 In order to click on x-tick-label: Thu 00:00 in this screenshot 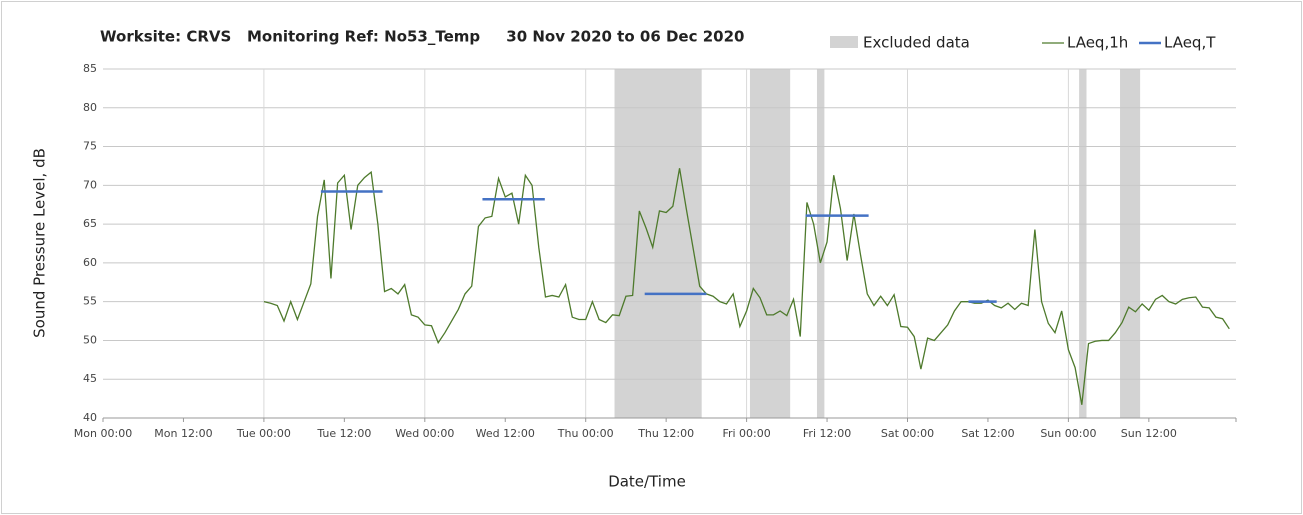, I will do `click(585, 433)`.